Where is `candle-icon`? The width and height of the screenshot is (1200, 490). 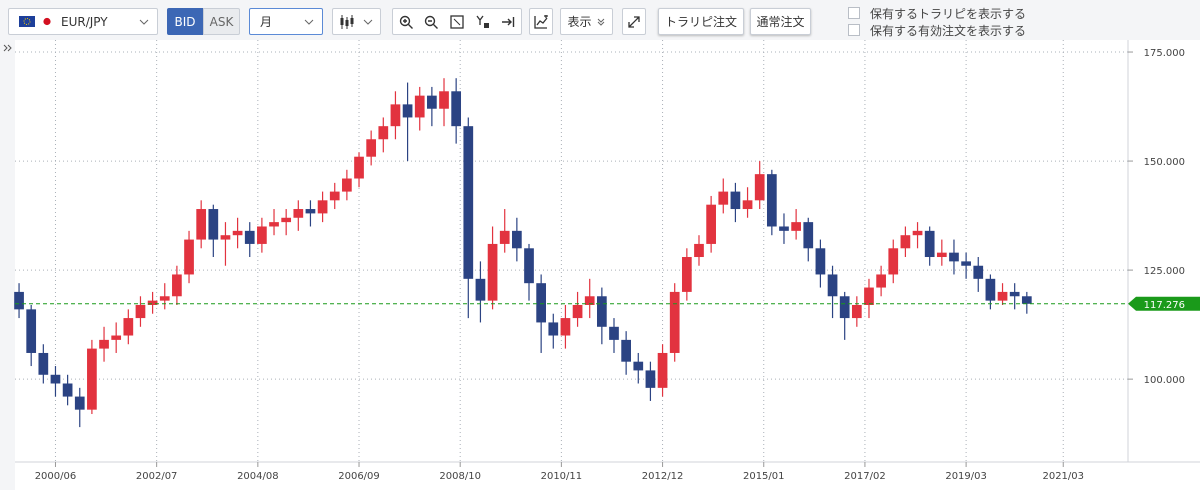
candle-icon is located at coordinates (356, 21).